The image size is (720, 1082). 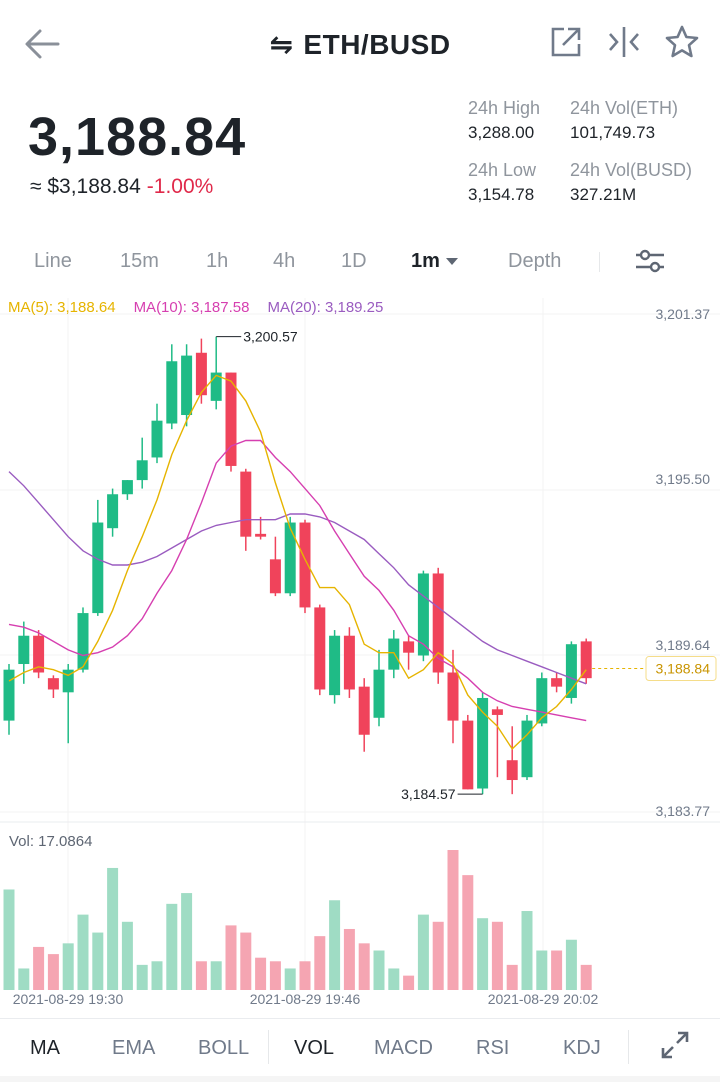 I want to click on interval-divider, so click(x=599, y=262).